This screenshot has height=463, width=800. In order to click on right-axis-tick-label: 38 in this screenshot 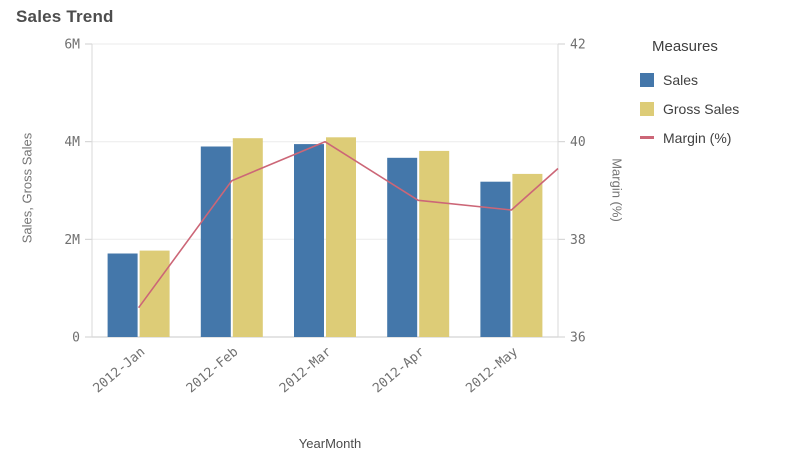, I will do `click(578, 240)`.